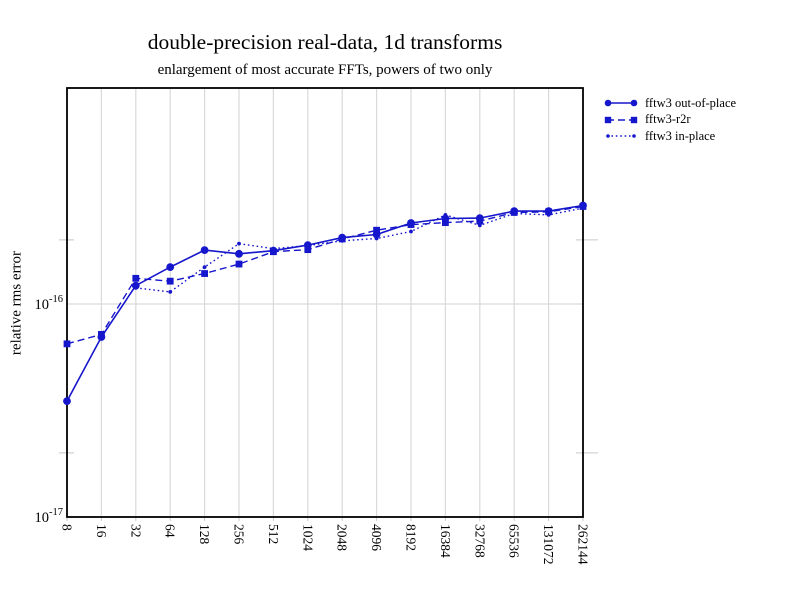 This screenshot has height=612, width=792. I want to click on x-tick-label: 32768, so click(479, 541).